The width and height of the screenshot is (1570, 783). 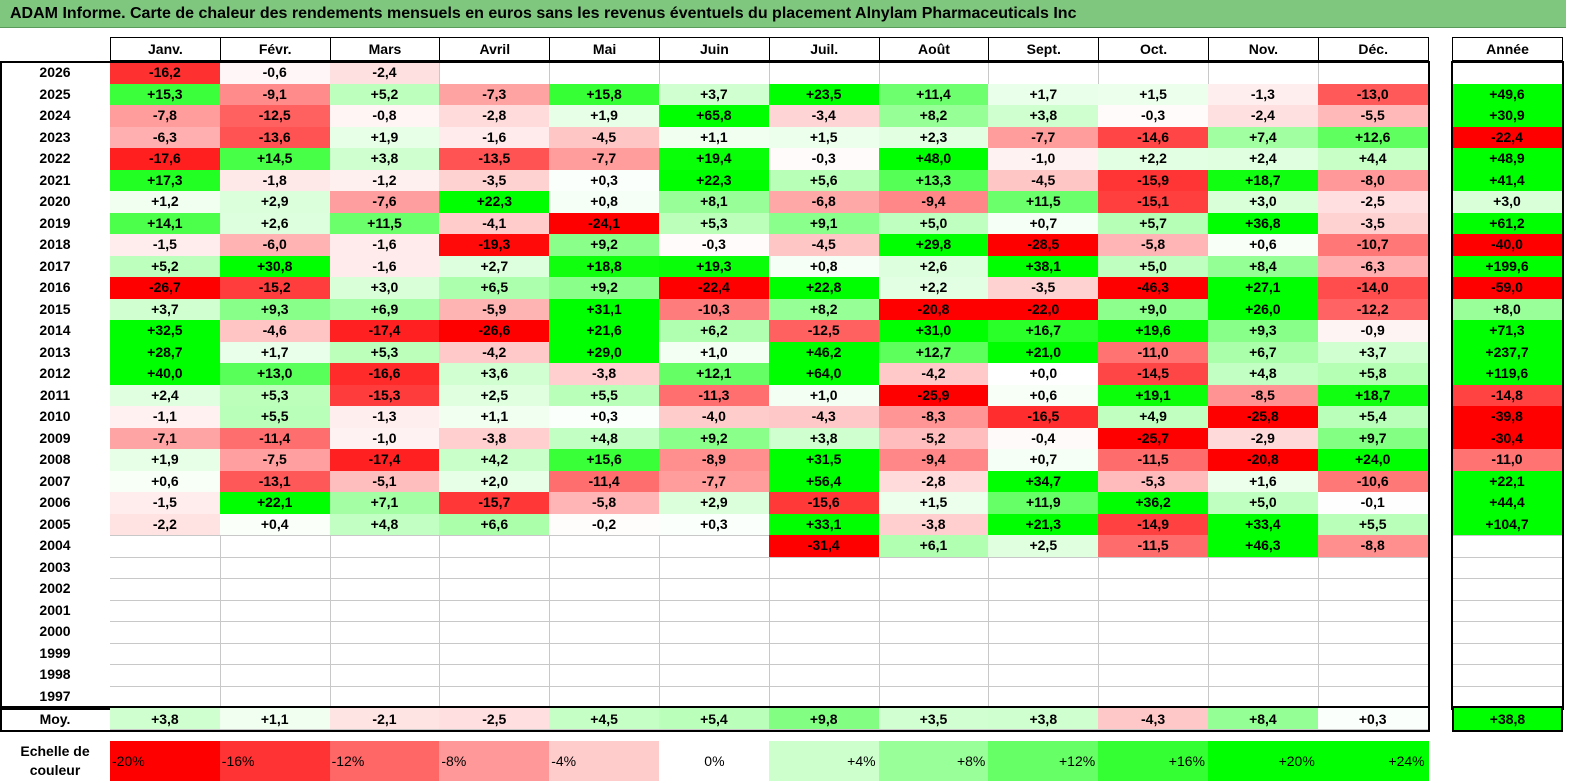 What do you see at coordinates (604, 524) in the screenshot?
I see `heatmap-cell: -0,2` at bounding box center [604, 524].